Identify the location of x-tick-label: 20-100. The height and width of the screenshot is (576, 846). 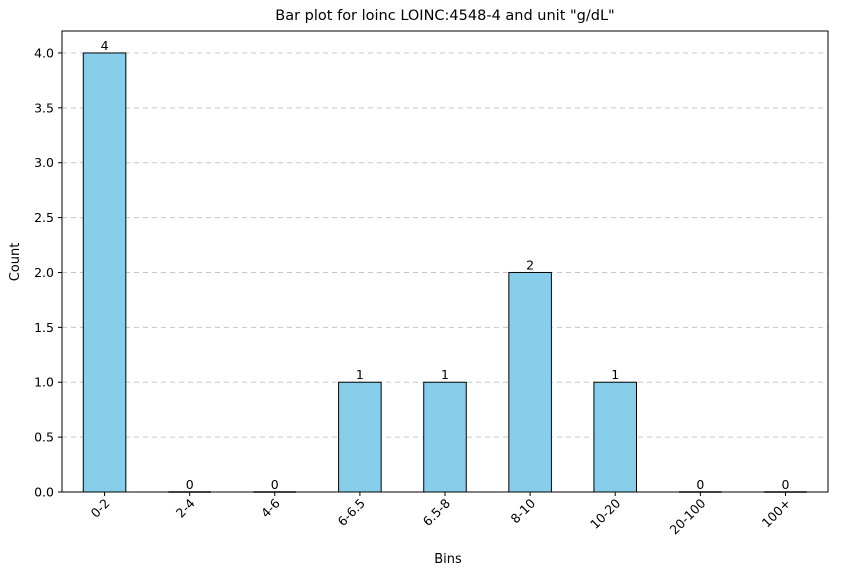
(688, 516).